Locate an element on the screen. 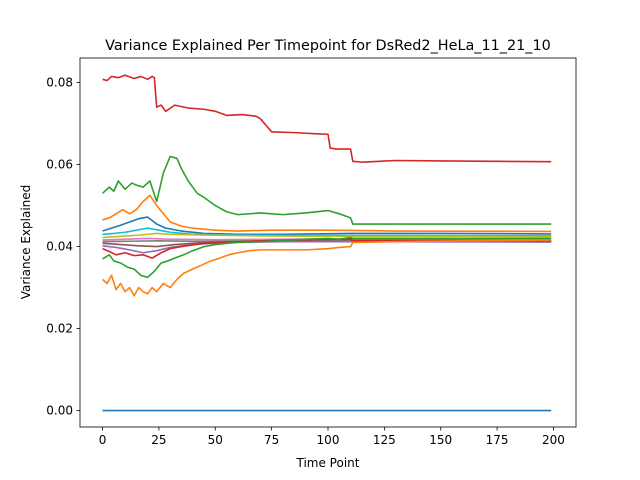 The image size is (640, 480). x-tick-label: 200 is located at coordinates (553, 440).